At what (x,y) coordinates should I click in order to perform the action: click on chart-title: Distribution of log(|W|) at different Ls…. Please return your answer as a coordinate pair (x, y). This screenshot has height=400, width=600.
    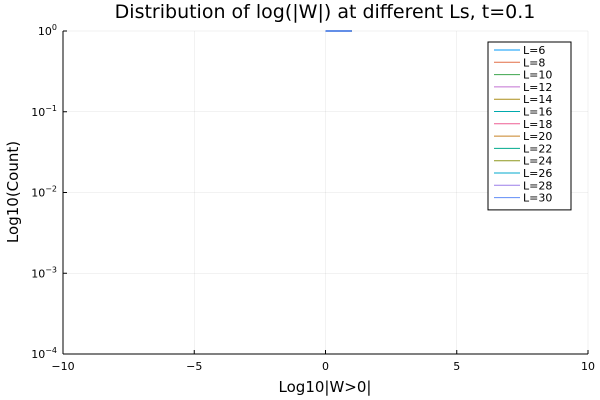
    Looking at the image, I should click on (325, 12).